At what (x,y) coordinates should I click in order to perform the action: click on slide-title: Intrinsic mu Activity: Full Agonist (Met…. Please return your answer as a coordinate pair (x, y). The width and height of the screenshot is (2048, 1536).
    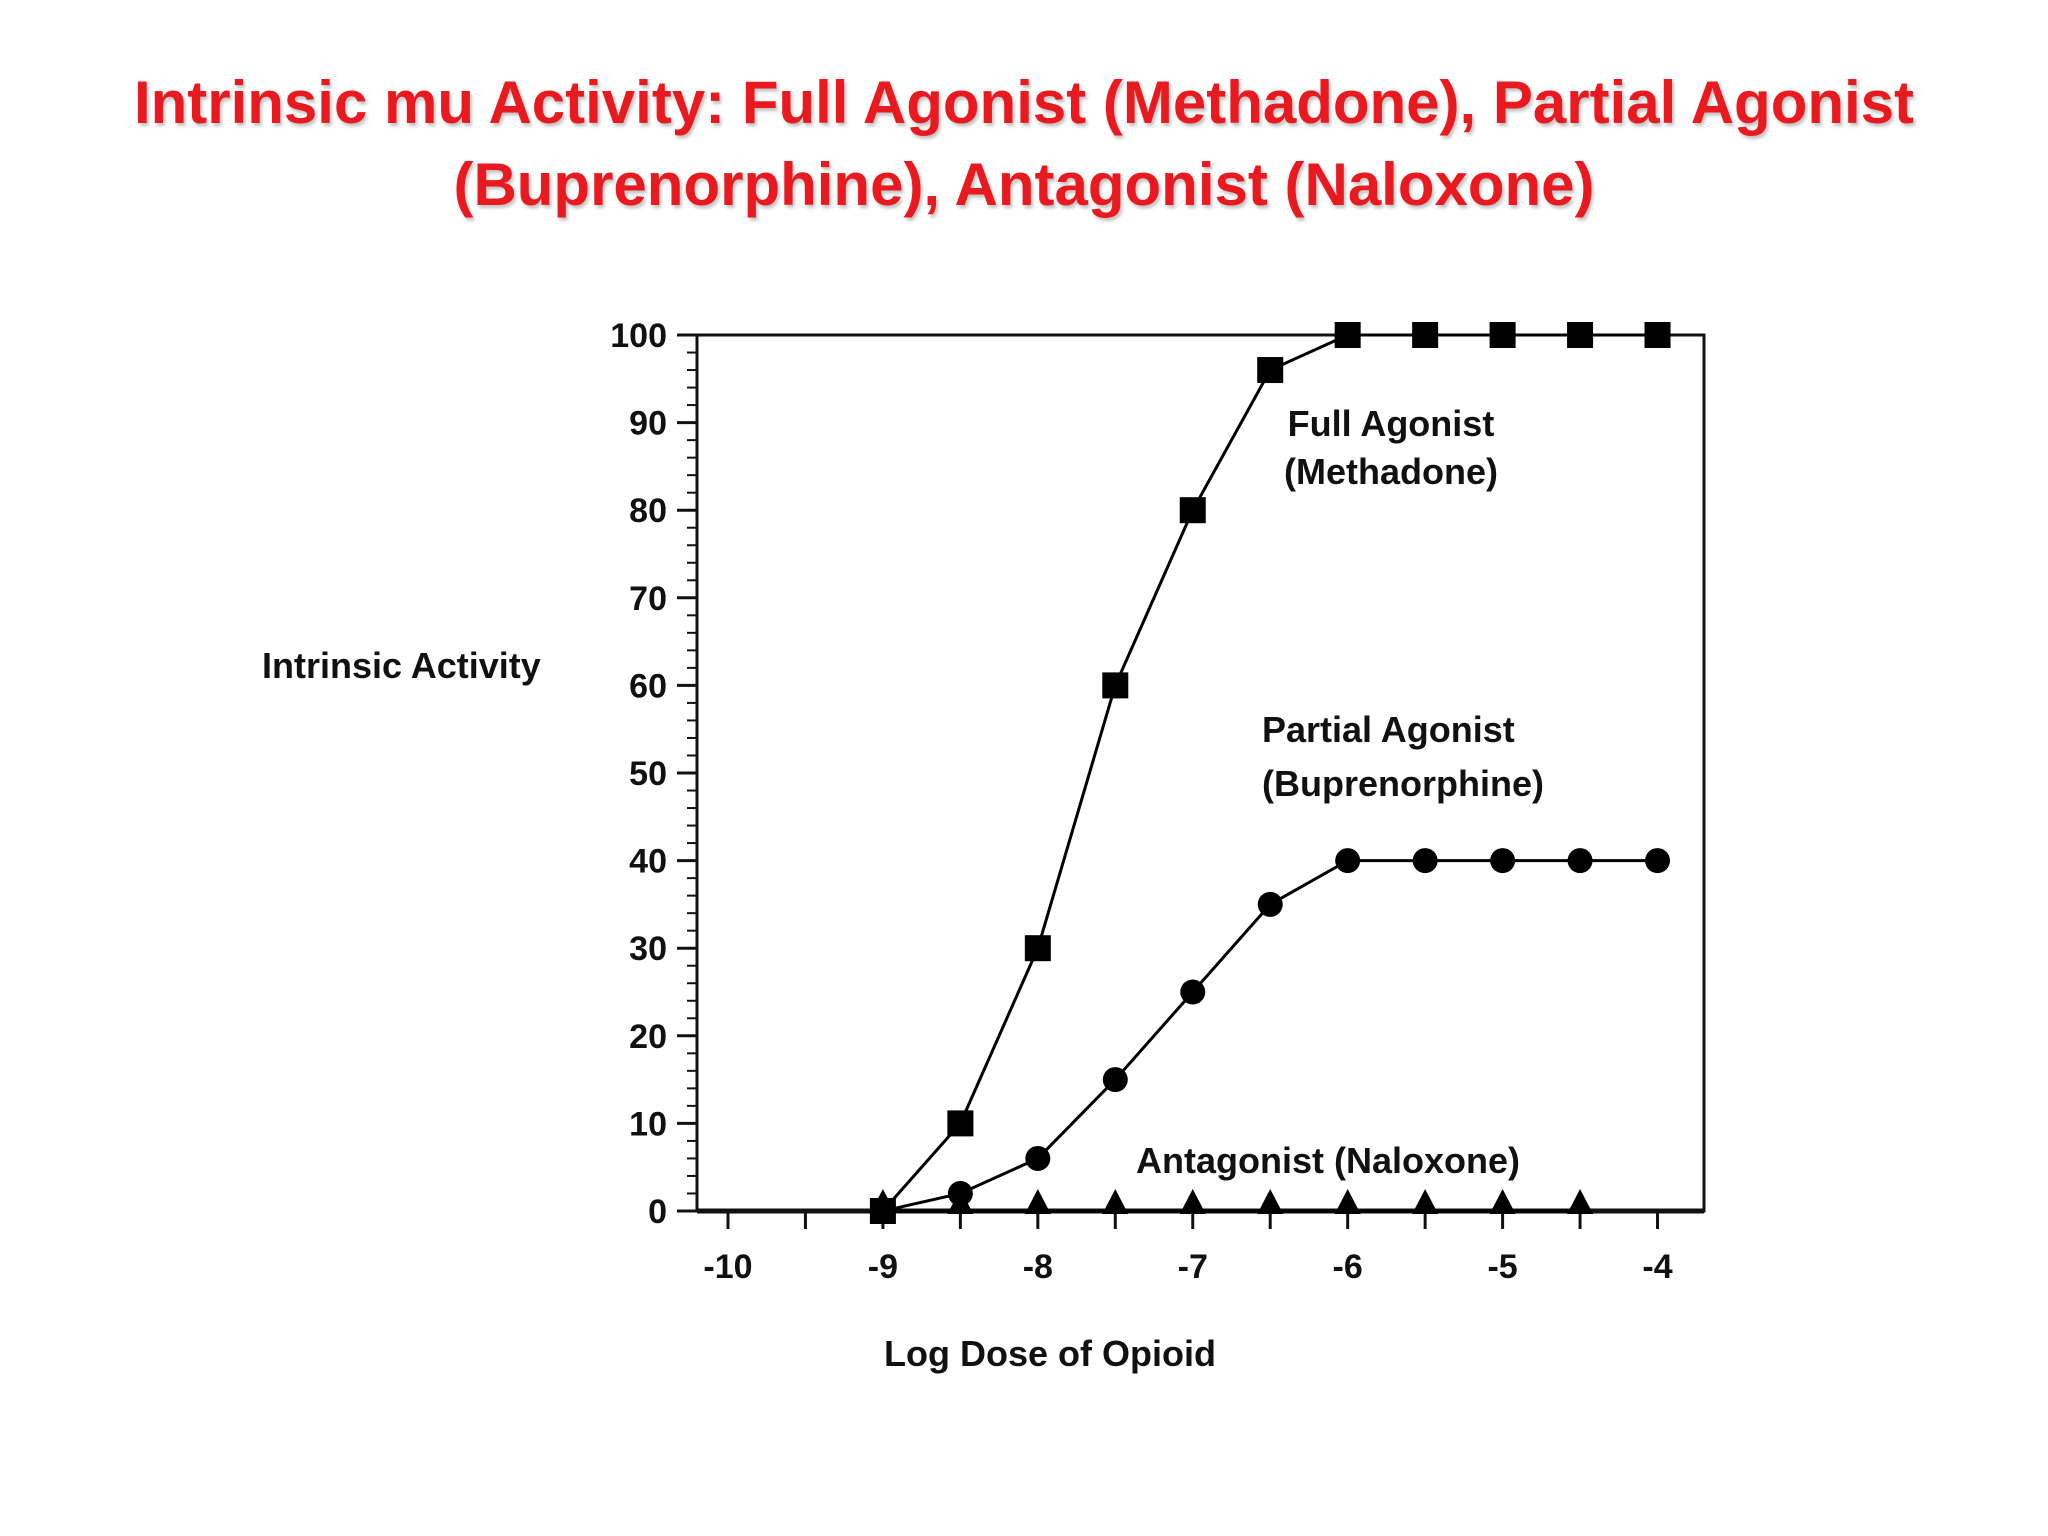
    Looking at the image, I should click on (1024, 144).